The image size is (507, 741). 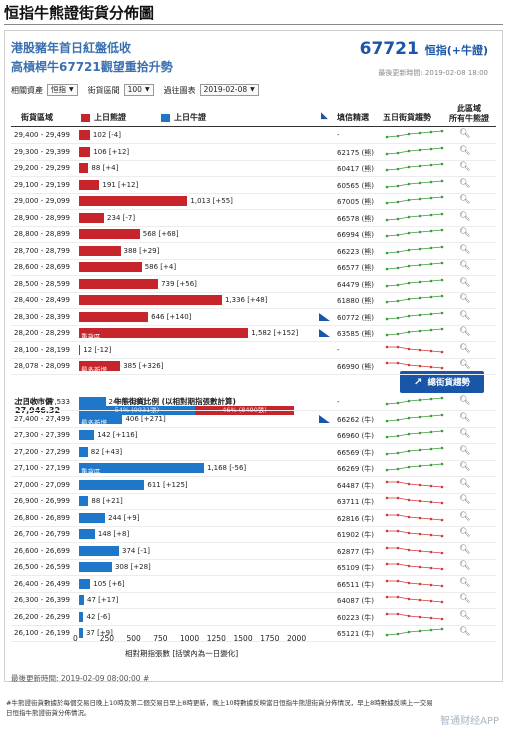 What do you see at coordinates (190, 117) in the screenshot?
I see `bull-legend-label: 上日牛證` at bounding box center [190, 117].